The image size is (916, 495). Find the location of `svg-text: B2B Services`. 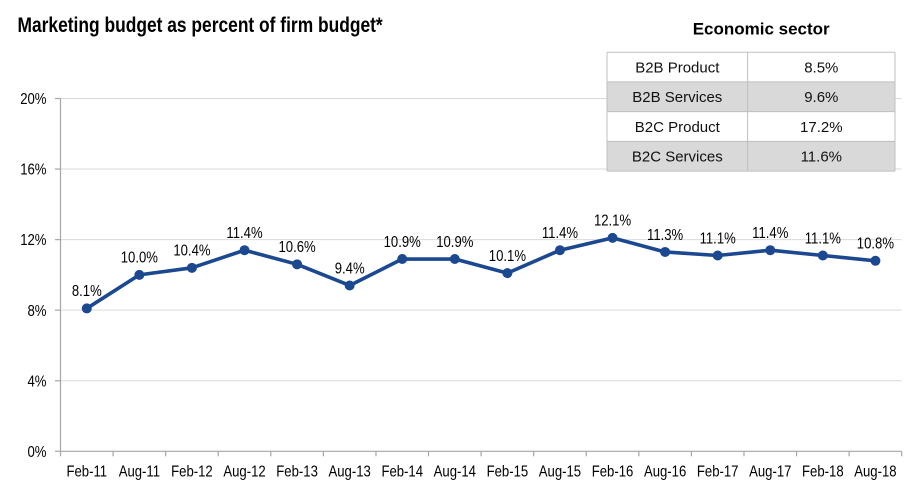

svg-text: B2B Services is located at coordinates (677, 97).